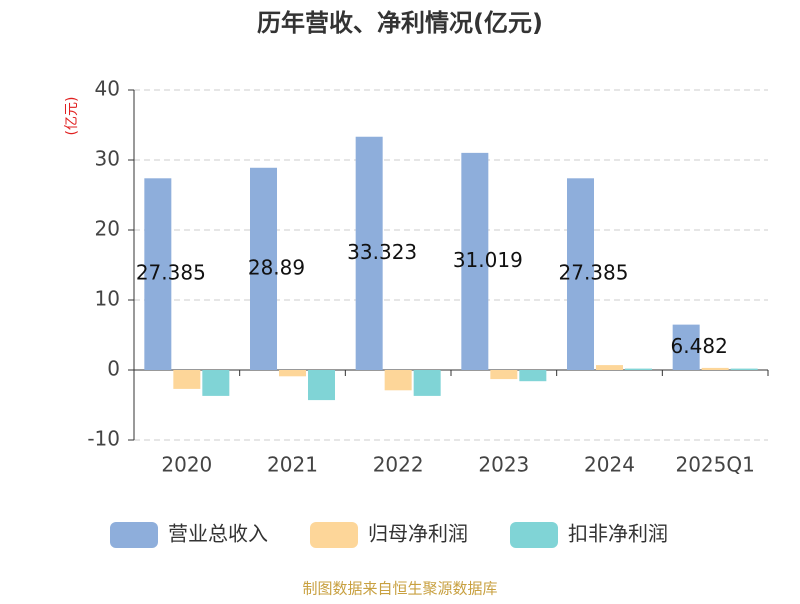 This screenshot has height=604, width=800. Describe the element at coordinates (399, 589) in the screenshot. I see `source-note: 制图数据来自恒生聚源数据库` at that location.